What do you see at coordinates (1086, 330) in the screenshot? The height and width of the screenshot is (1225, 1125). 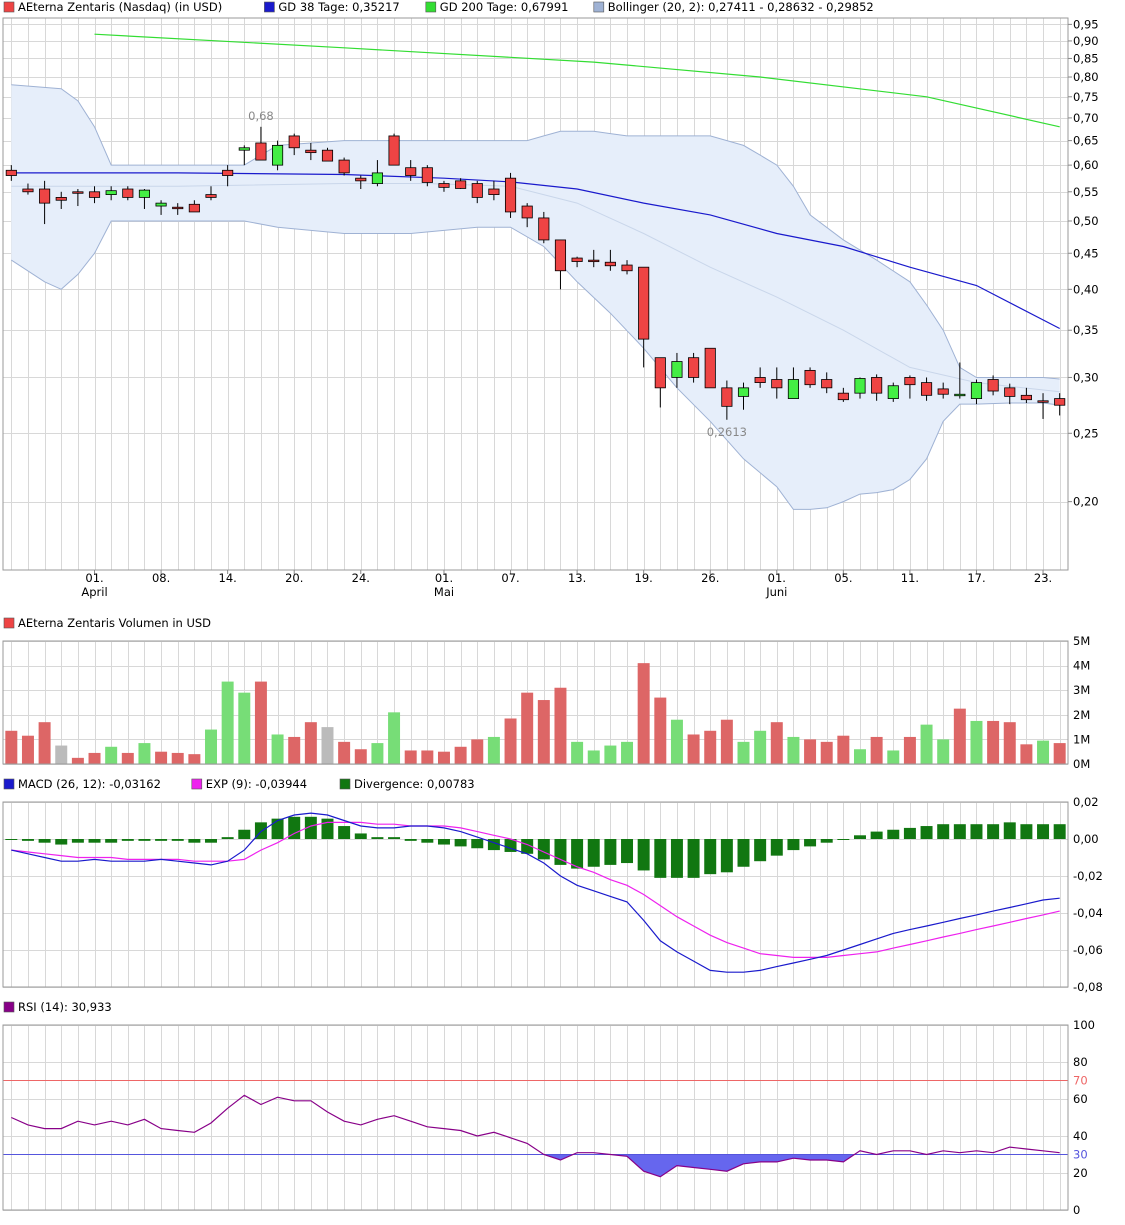 I see `y-tick-label: 0,35` at bounding box center [1086, 330].